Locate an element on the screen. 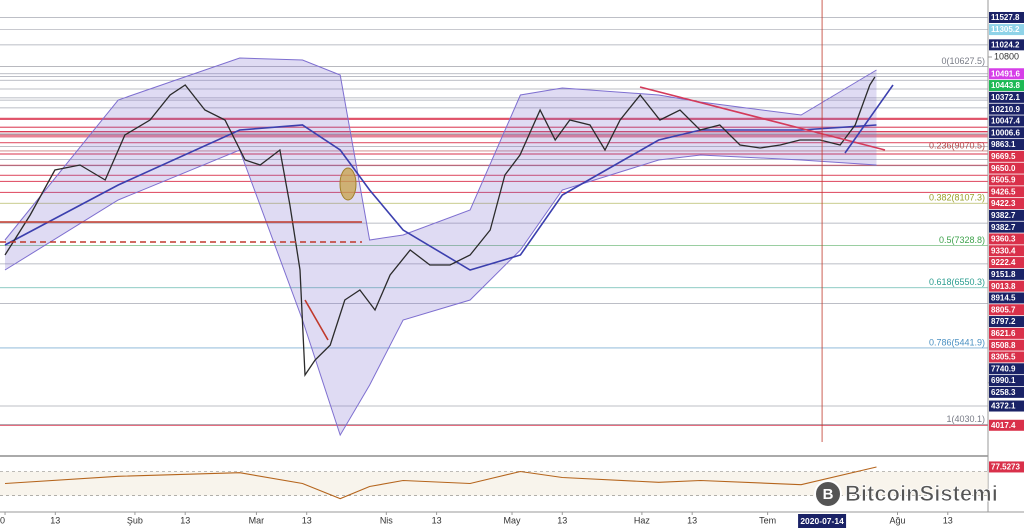  price-level-label: 9669.5 is located at coordinates (1003, 156).